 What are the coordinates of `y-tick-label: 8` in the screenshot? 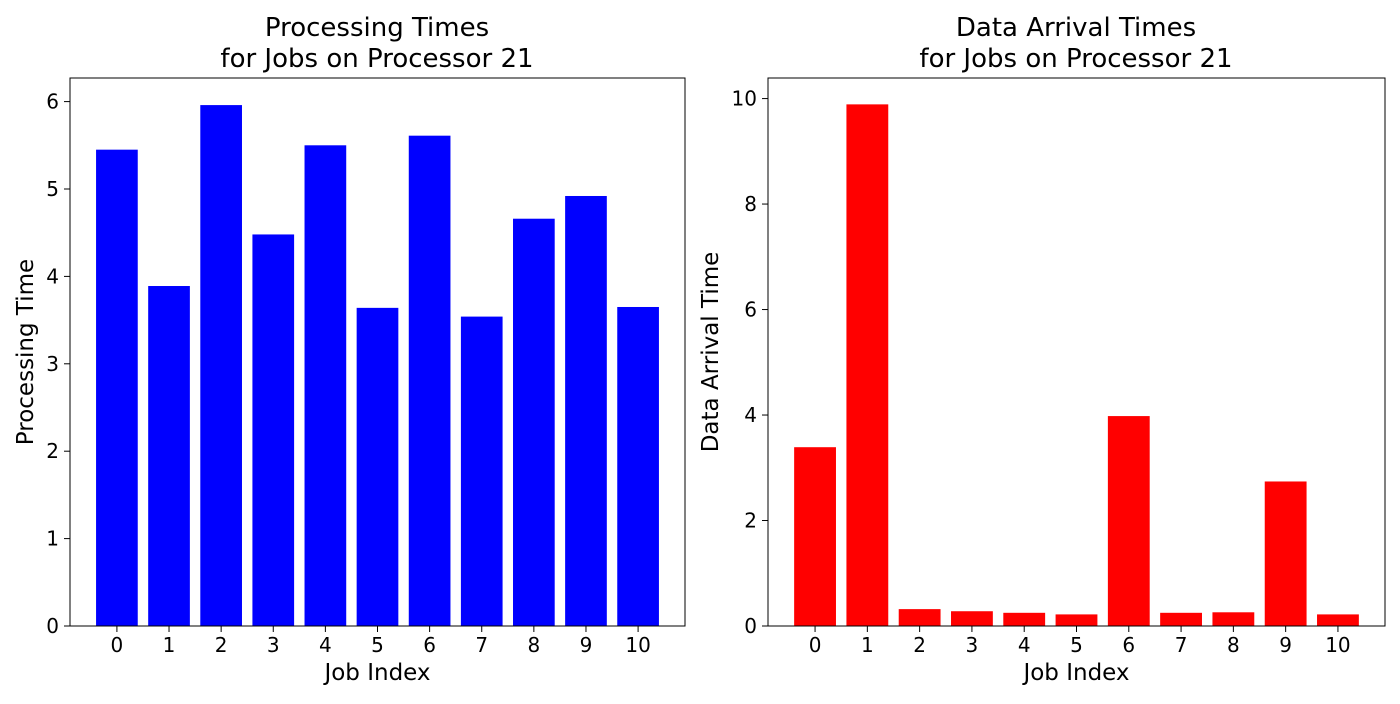 It's located at (750, 204).